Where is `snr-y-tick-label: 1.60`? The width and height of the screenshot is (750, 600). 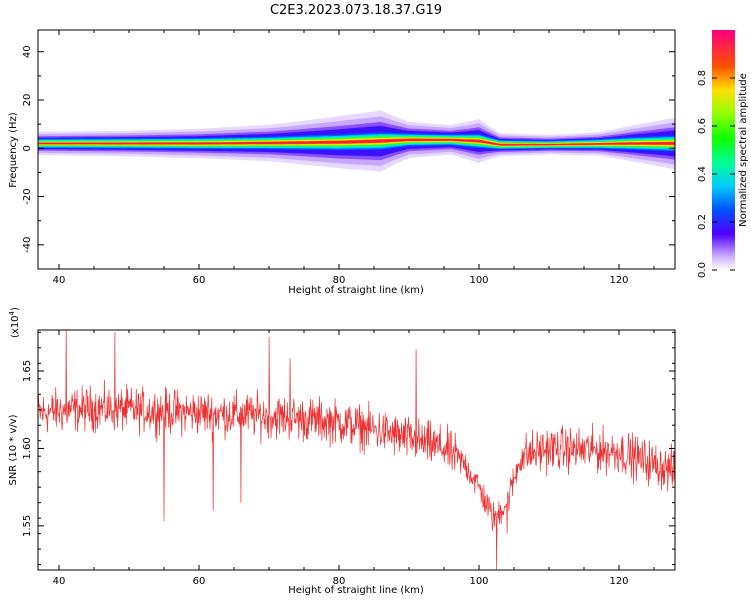
snr-y-tick-label: 1.60 is located at coordinates (27, 448).